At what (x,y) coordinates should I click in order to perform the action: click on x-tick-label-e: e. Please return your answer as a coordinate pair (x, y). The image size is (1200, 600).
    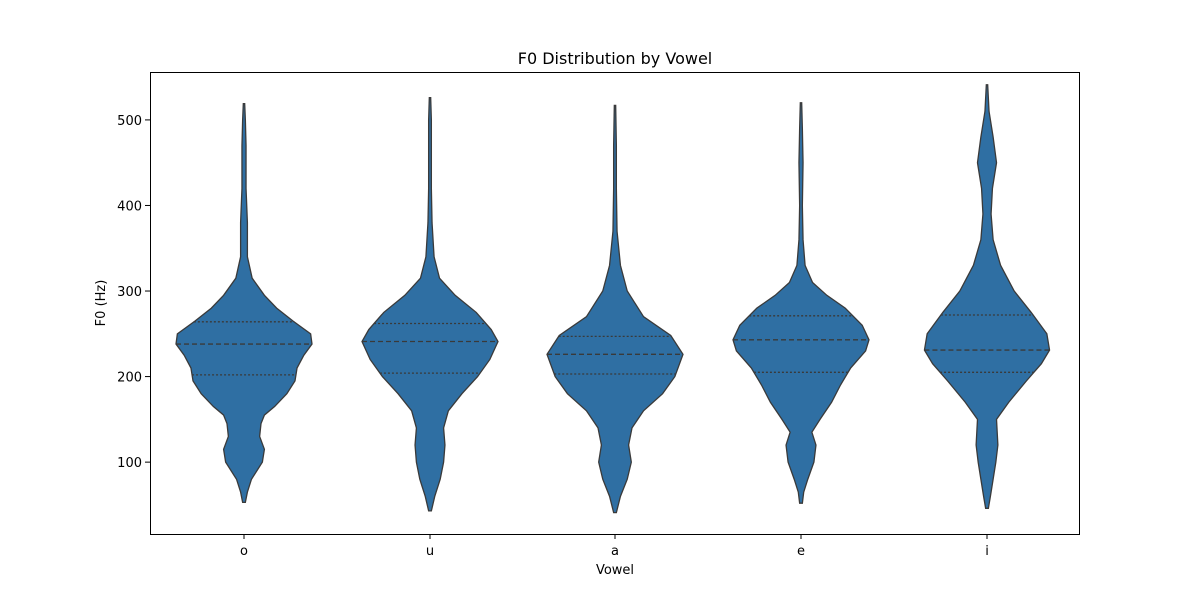
    Looking at the image, I should click on (801, 551).